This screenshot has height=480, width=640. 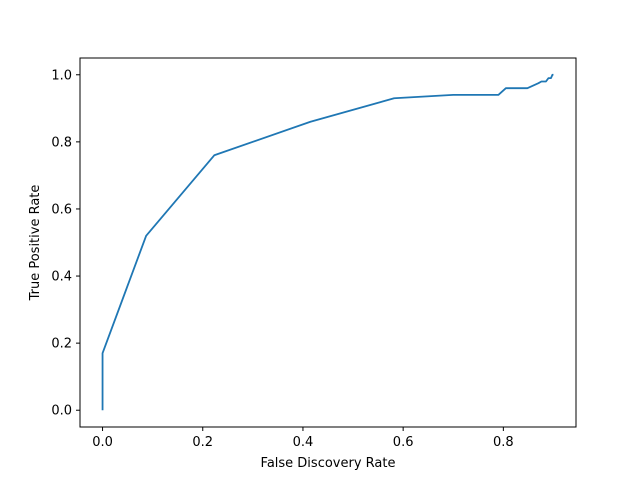 What do you see at coordinates (403, 442) in the screenshot?
I see `x-tick-label: 0.6` at bounding box center [403, 442].